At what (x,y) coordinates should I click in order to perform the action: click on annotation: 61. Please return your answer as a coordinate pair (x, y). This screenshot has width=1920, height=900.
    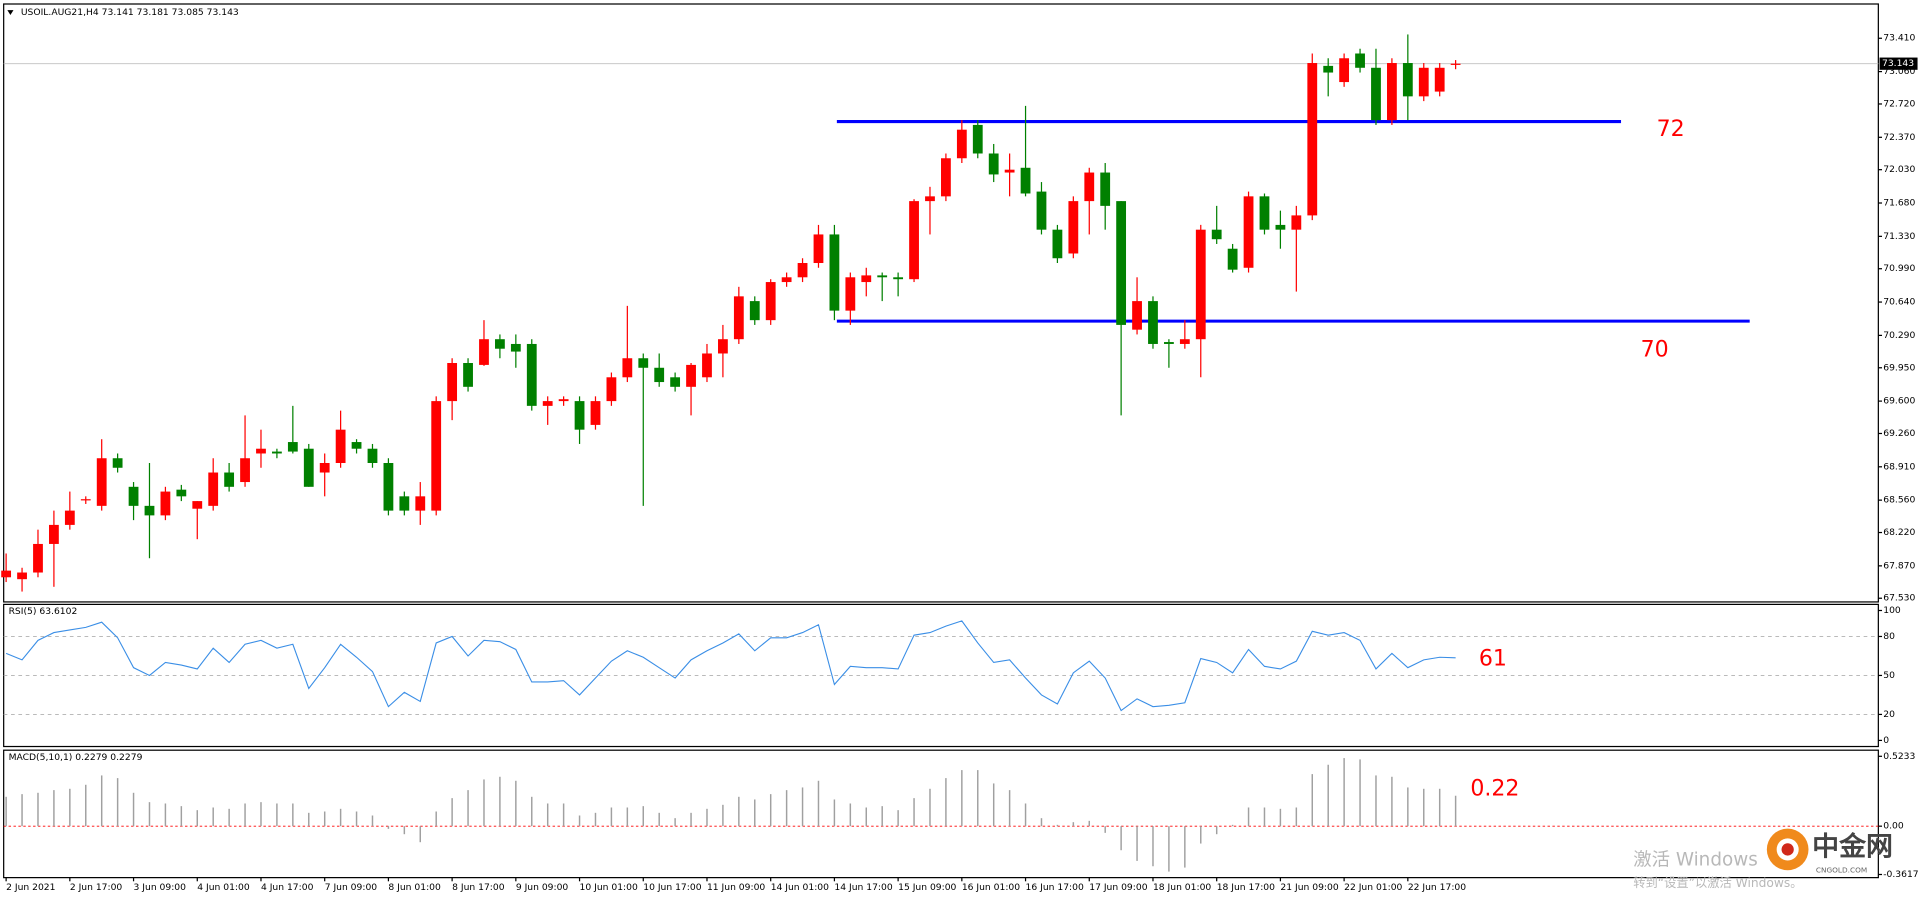
    Looking at the image, I should click on (1493, 659).